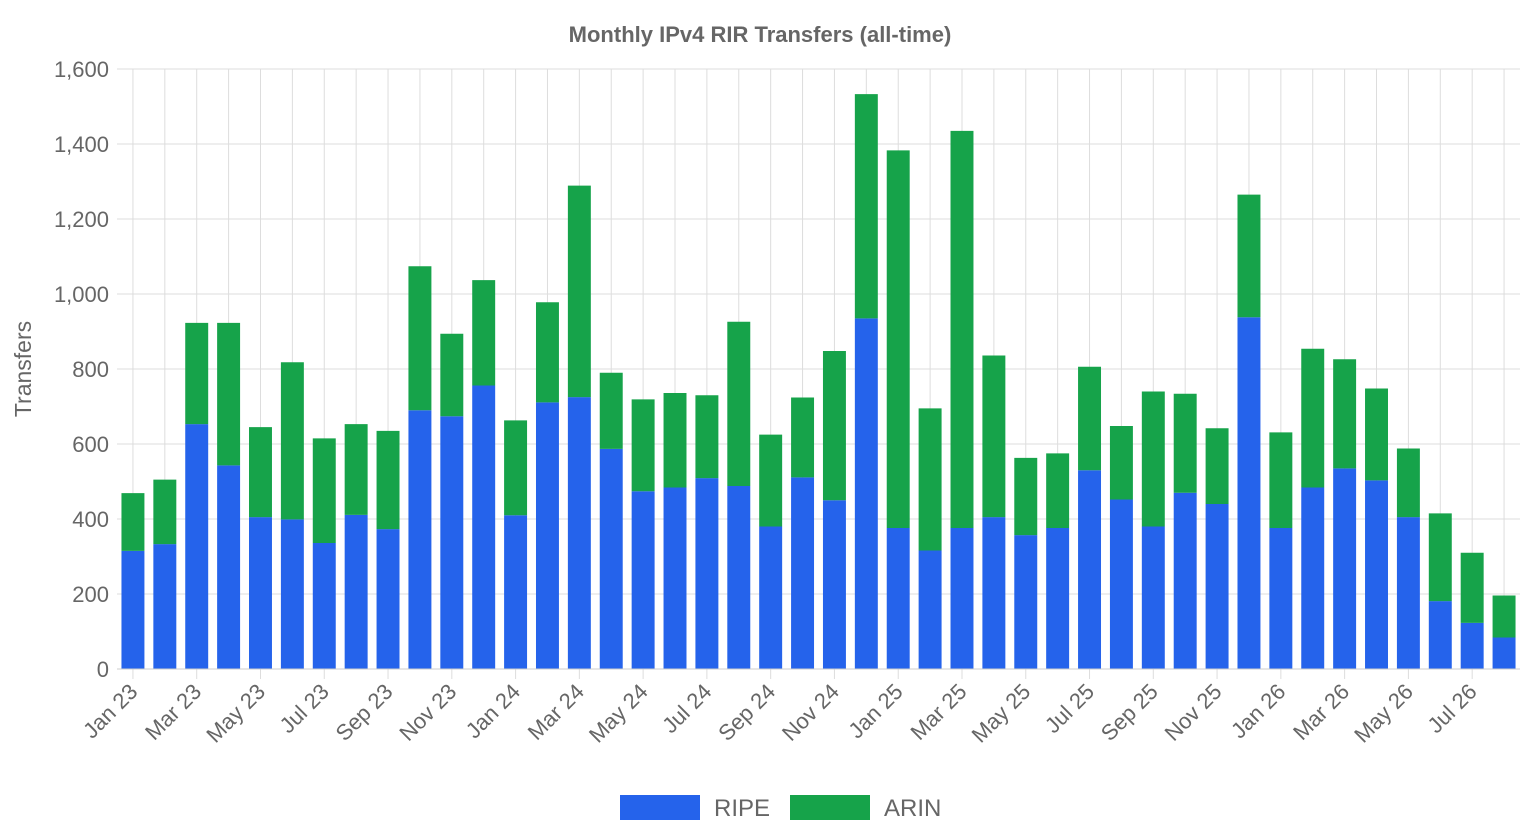 The width and height of the screenshot is (1520, 840). What do you see at coordinates (81, 144) in the screenshot?
I see `y-tick-label: 1,400` at bounding box center [81, 144].